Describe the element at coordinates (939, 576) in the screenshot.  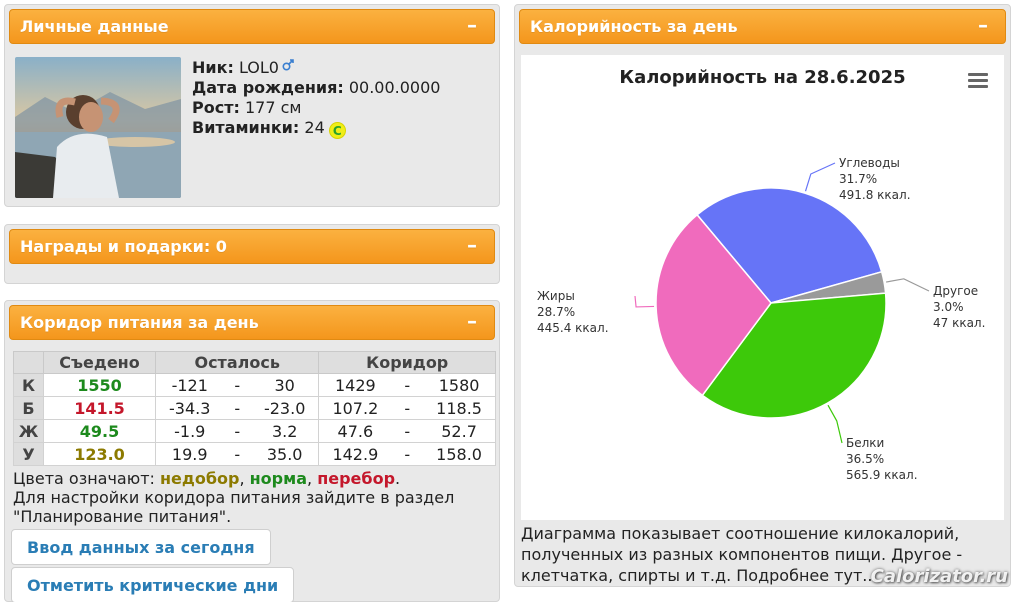
I see `watermark: Calorizator.ru` at that location.